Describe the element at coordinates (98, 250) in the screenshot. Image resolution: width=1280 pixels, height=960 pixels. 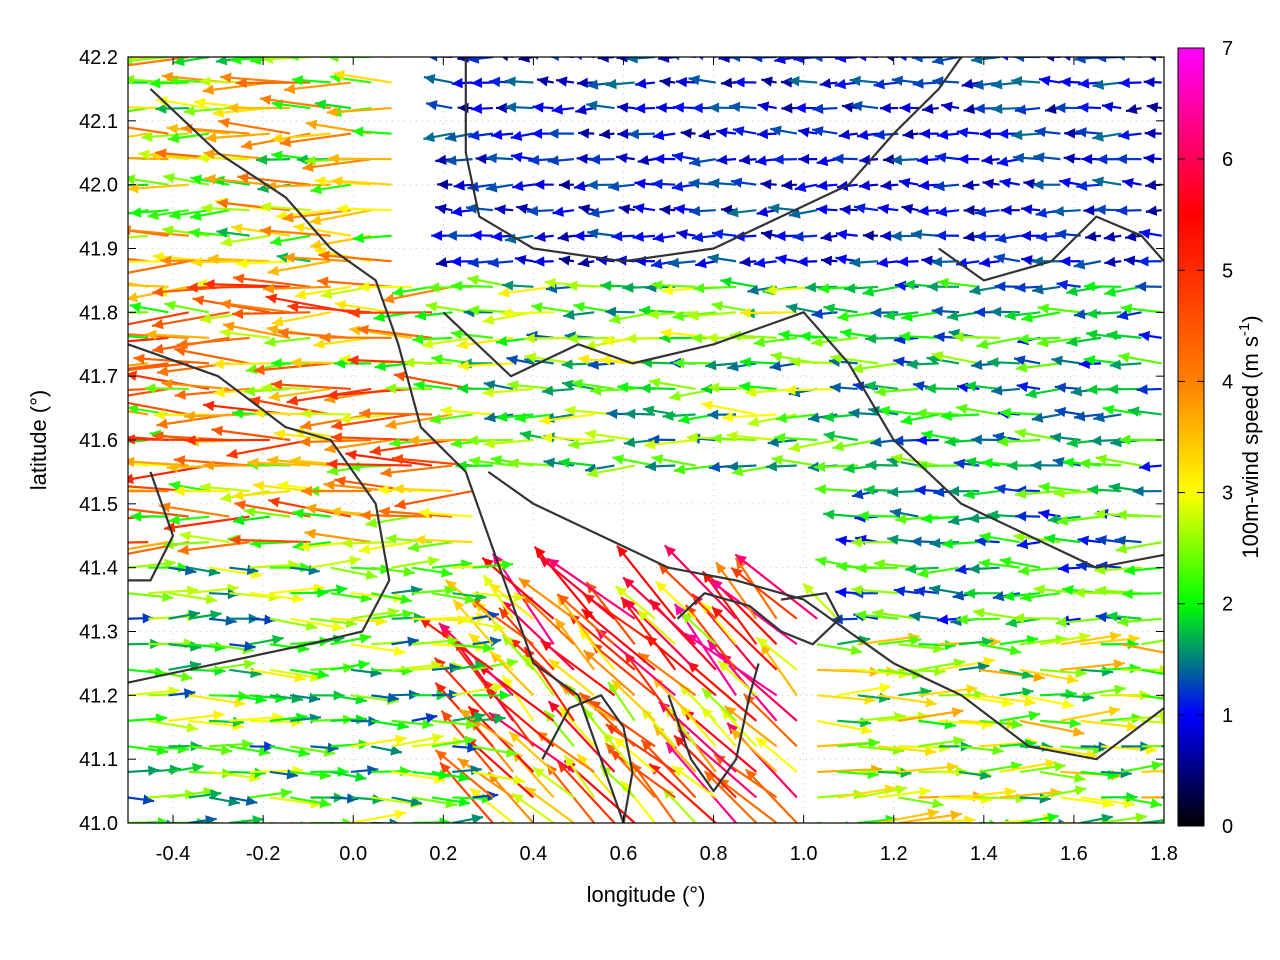
I see `y-tick-label: 41.9` at that location.